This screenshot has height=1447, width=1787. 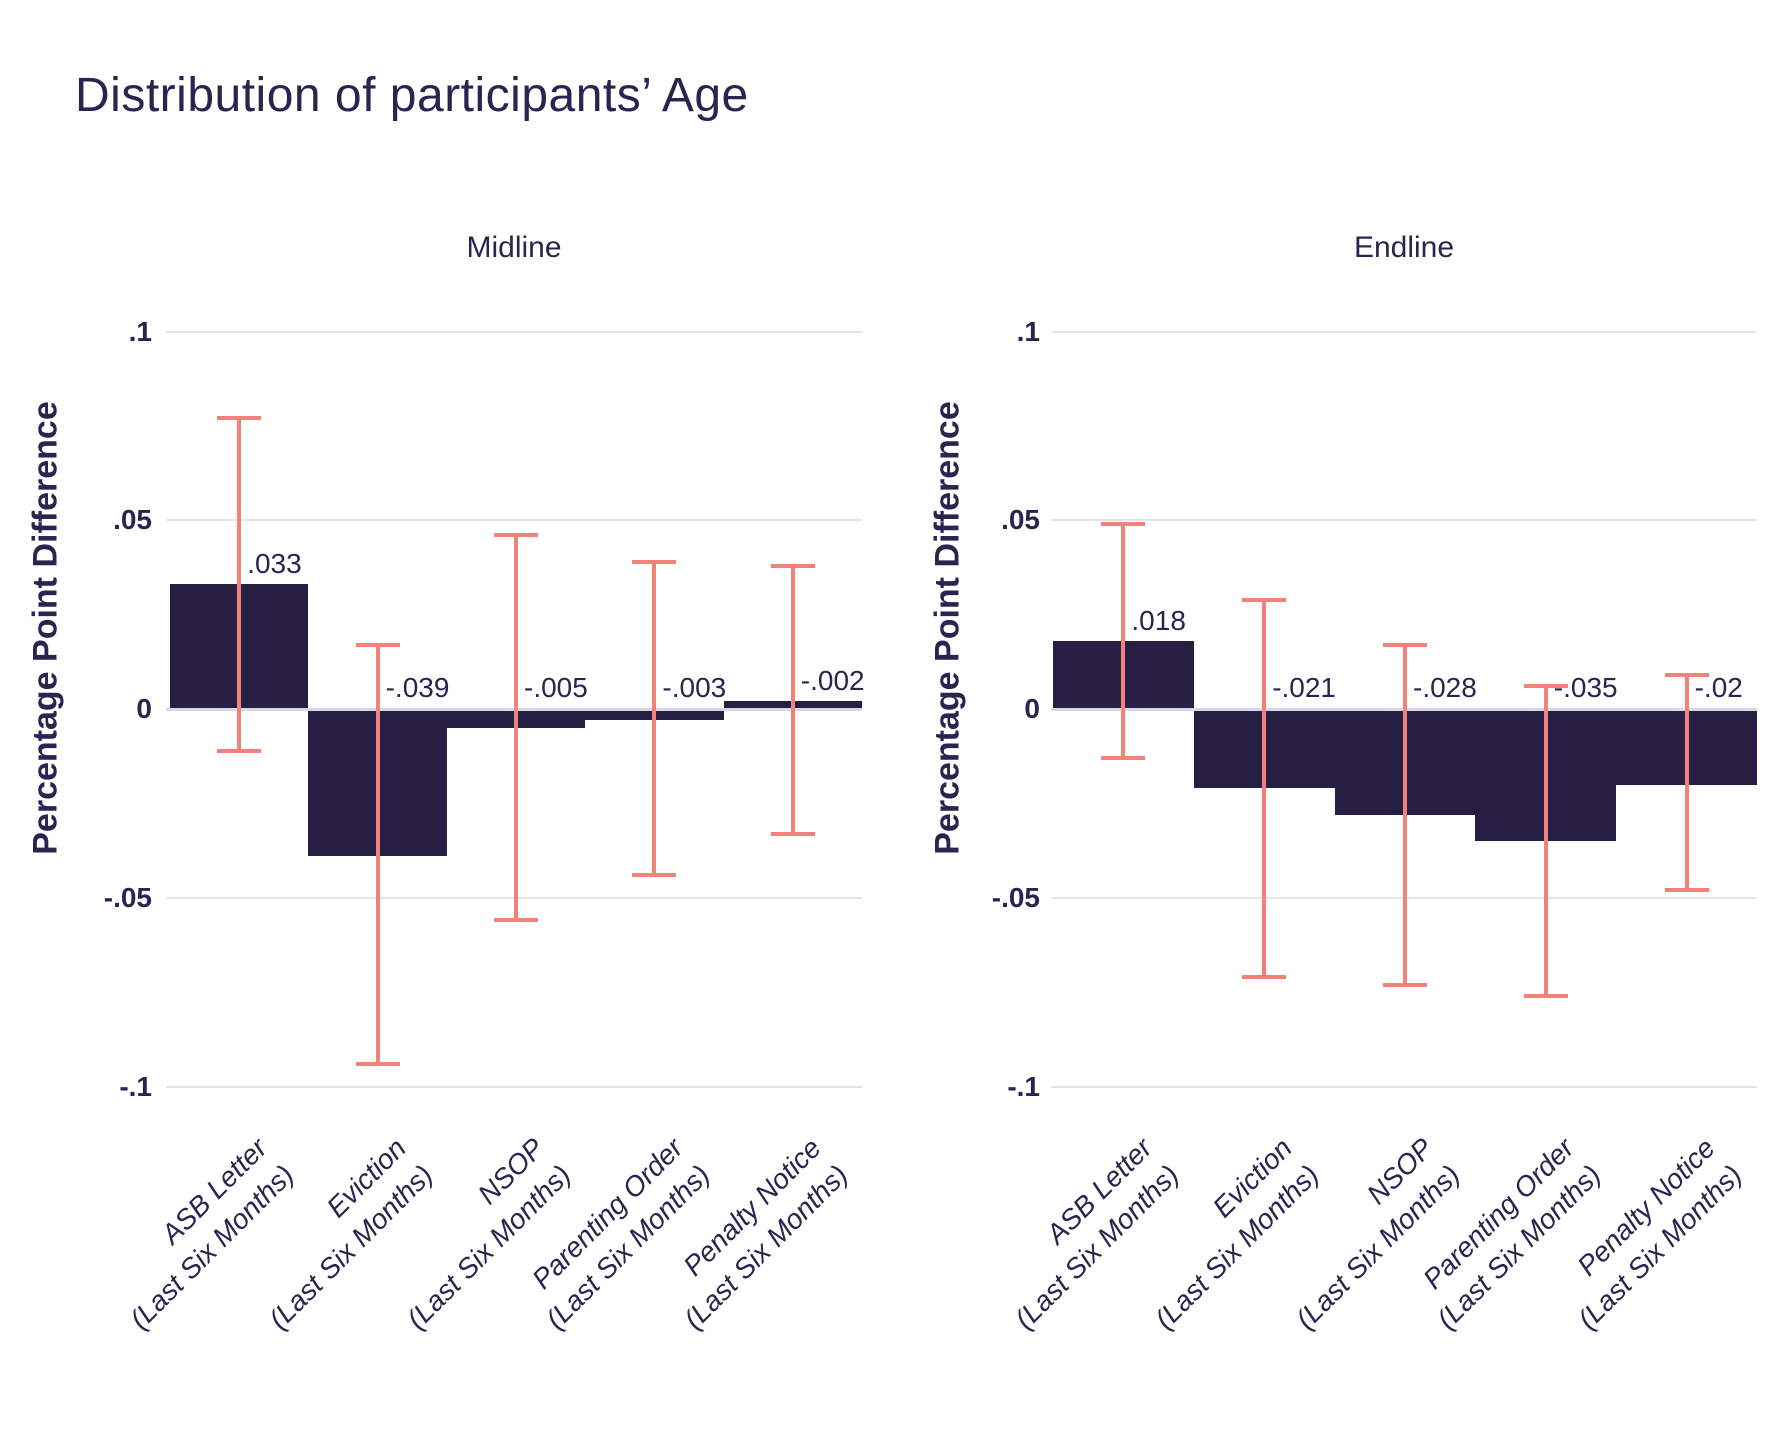 What do you see at coordinates (412, 95) in the screenshot?
I see `chart-title: Distribution of participants’ Age` at bounding box center [412, 95].